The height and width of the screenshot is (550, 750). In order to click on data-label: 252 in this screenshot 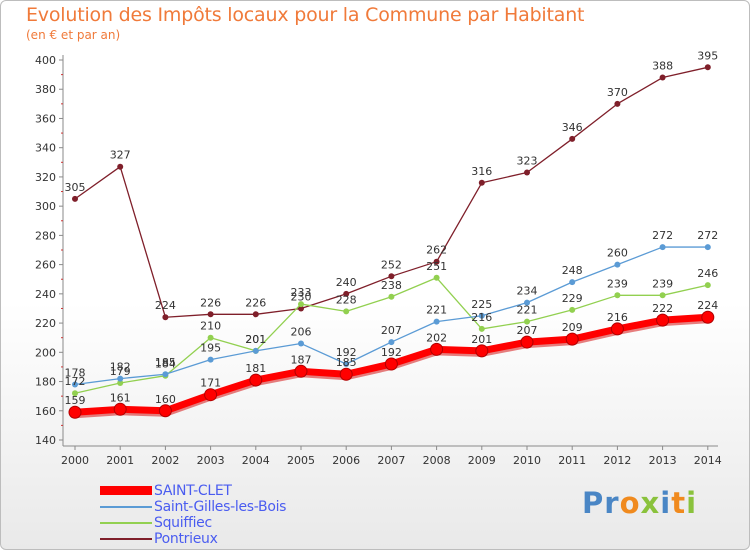, I will do `click(391, 264)`.